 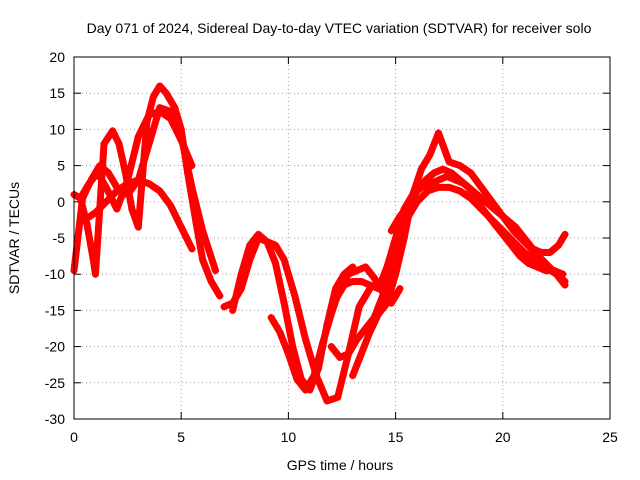 What do you see at coordinates (61, 166) in the screenshot?
I see `y-tick-label: 5` at bounding box center [61, 166].